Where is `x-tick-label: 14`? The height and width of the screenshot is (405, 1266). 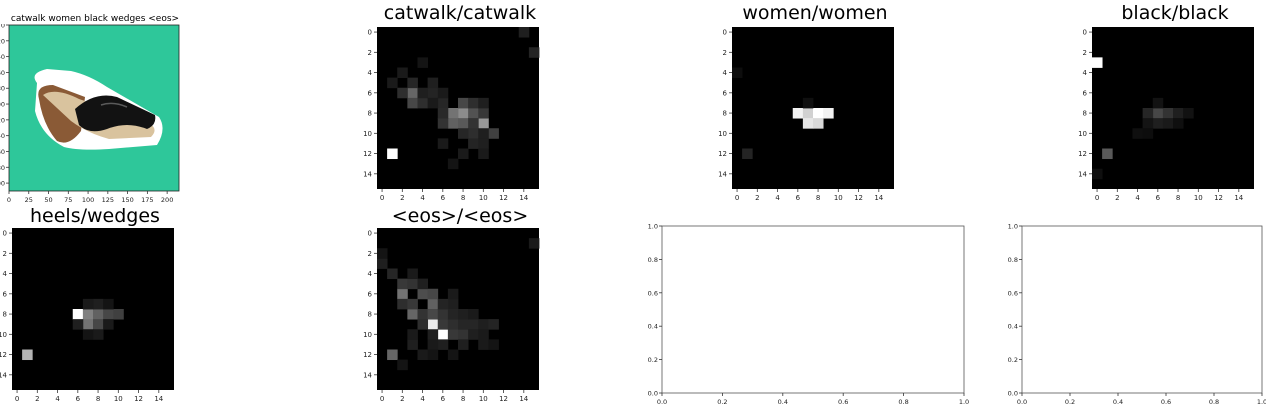 x-tick-label: 14 is located at coordinates (1238, 198).